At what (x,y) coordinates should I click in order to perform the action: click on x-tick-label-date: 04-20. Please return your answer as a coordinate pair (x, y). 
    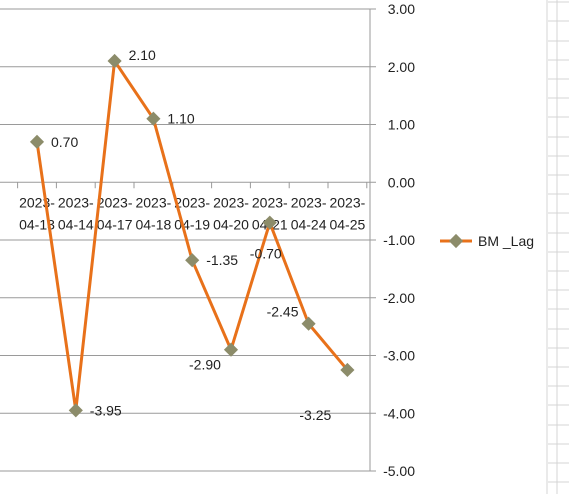
    Looking at the image, I should click on (231, 224).